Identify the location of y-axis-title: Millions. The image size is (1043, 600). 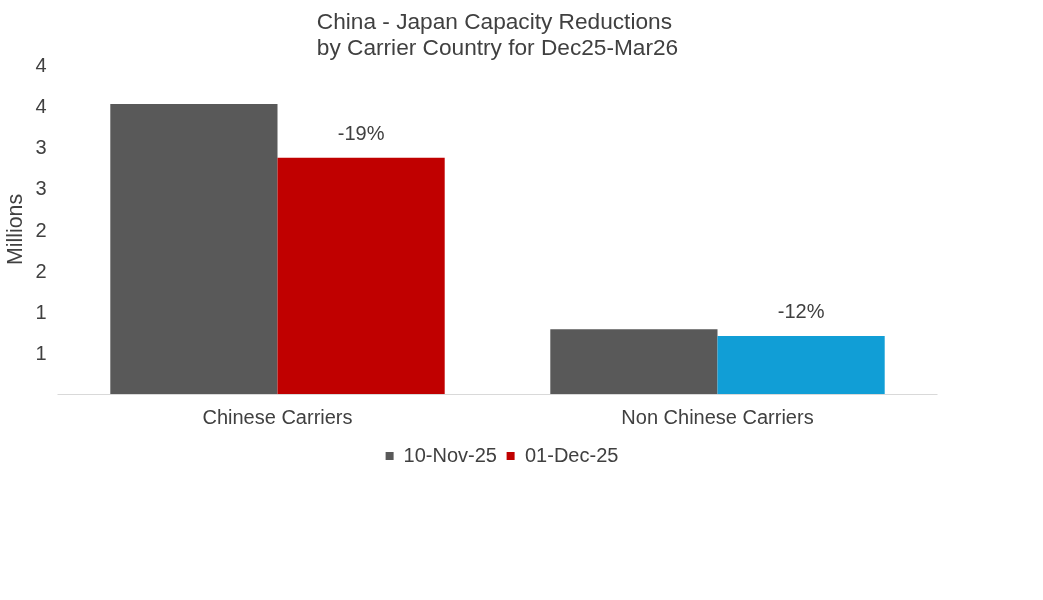
(15, 229).